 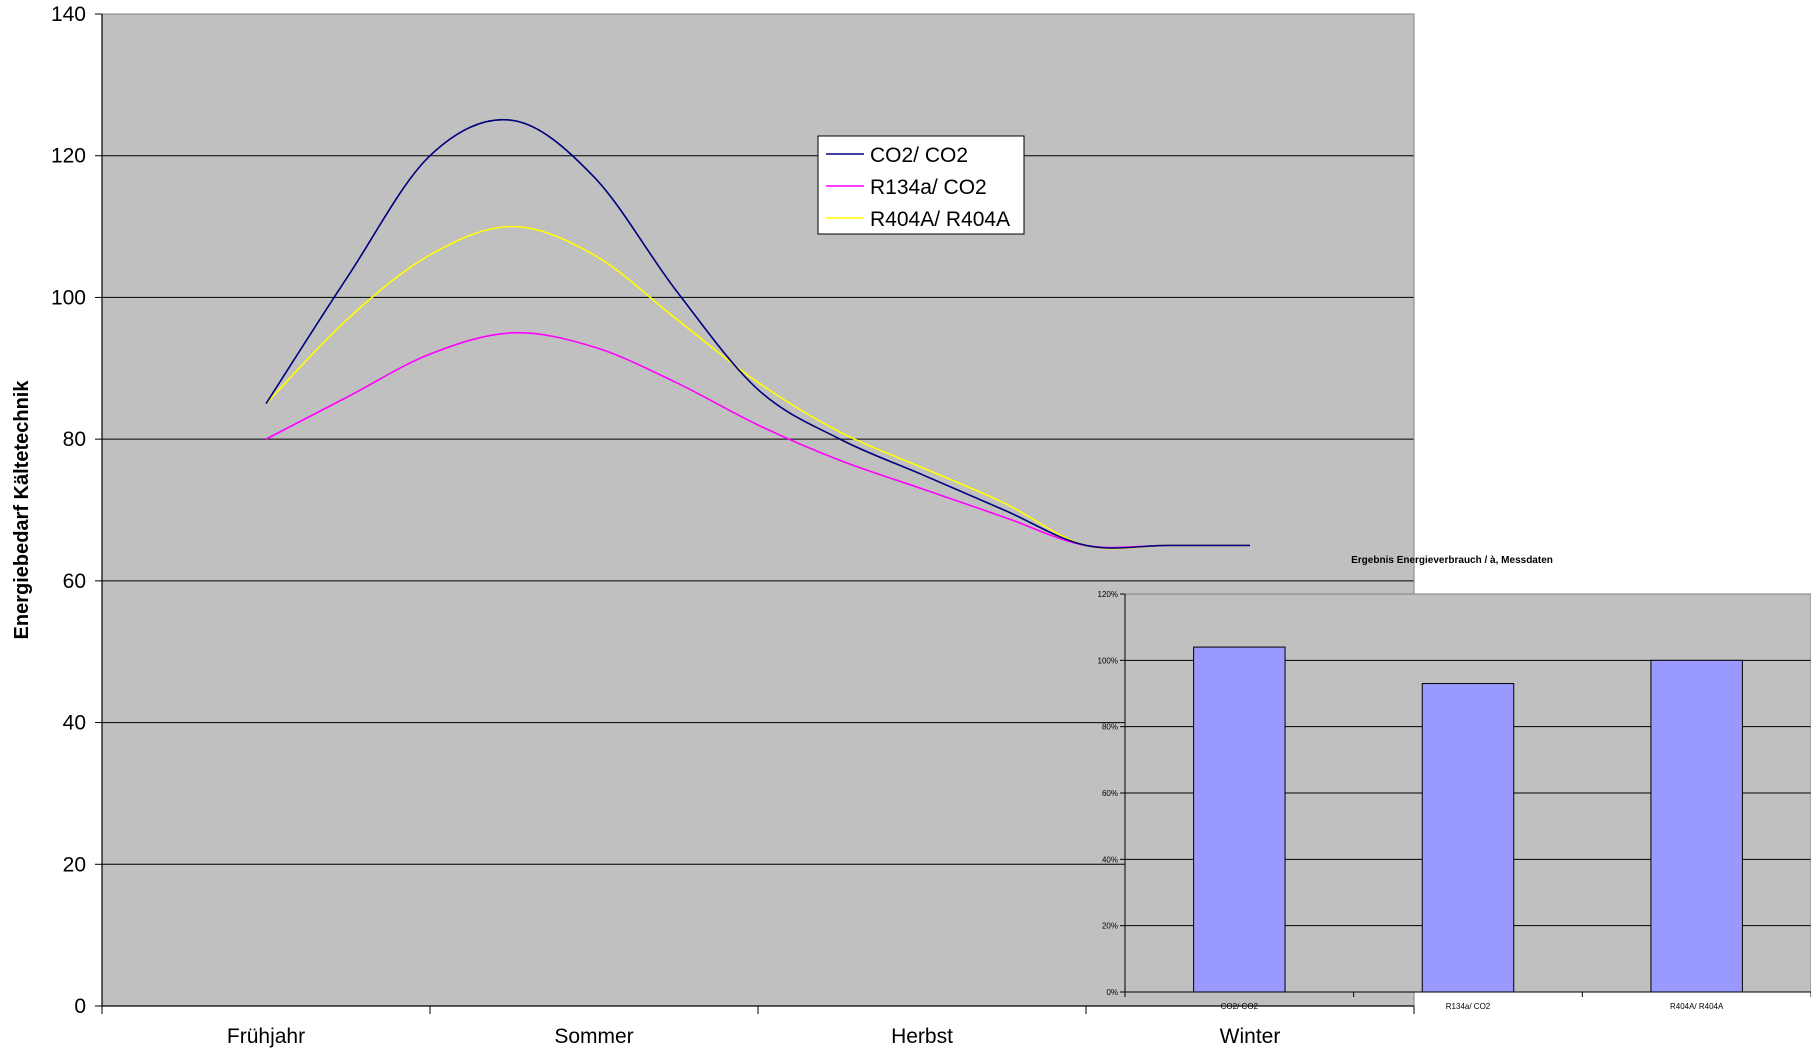 I want to click on inset-x-tick-label: R404A/ R404A, so click(x=1697, y=1006).